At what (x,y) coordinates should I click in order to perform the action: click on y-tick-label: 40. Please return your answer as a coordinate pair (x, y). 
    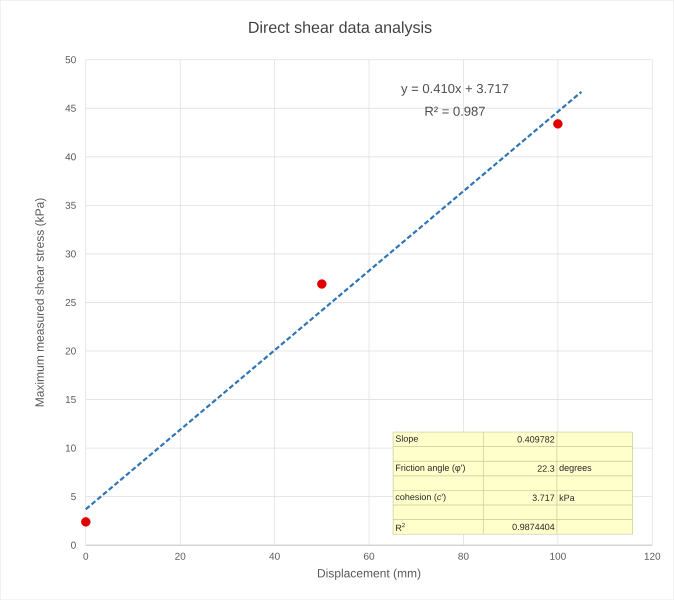
    Looking at the image, I should click on (70, 156).